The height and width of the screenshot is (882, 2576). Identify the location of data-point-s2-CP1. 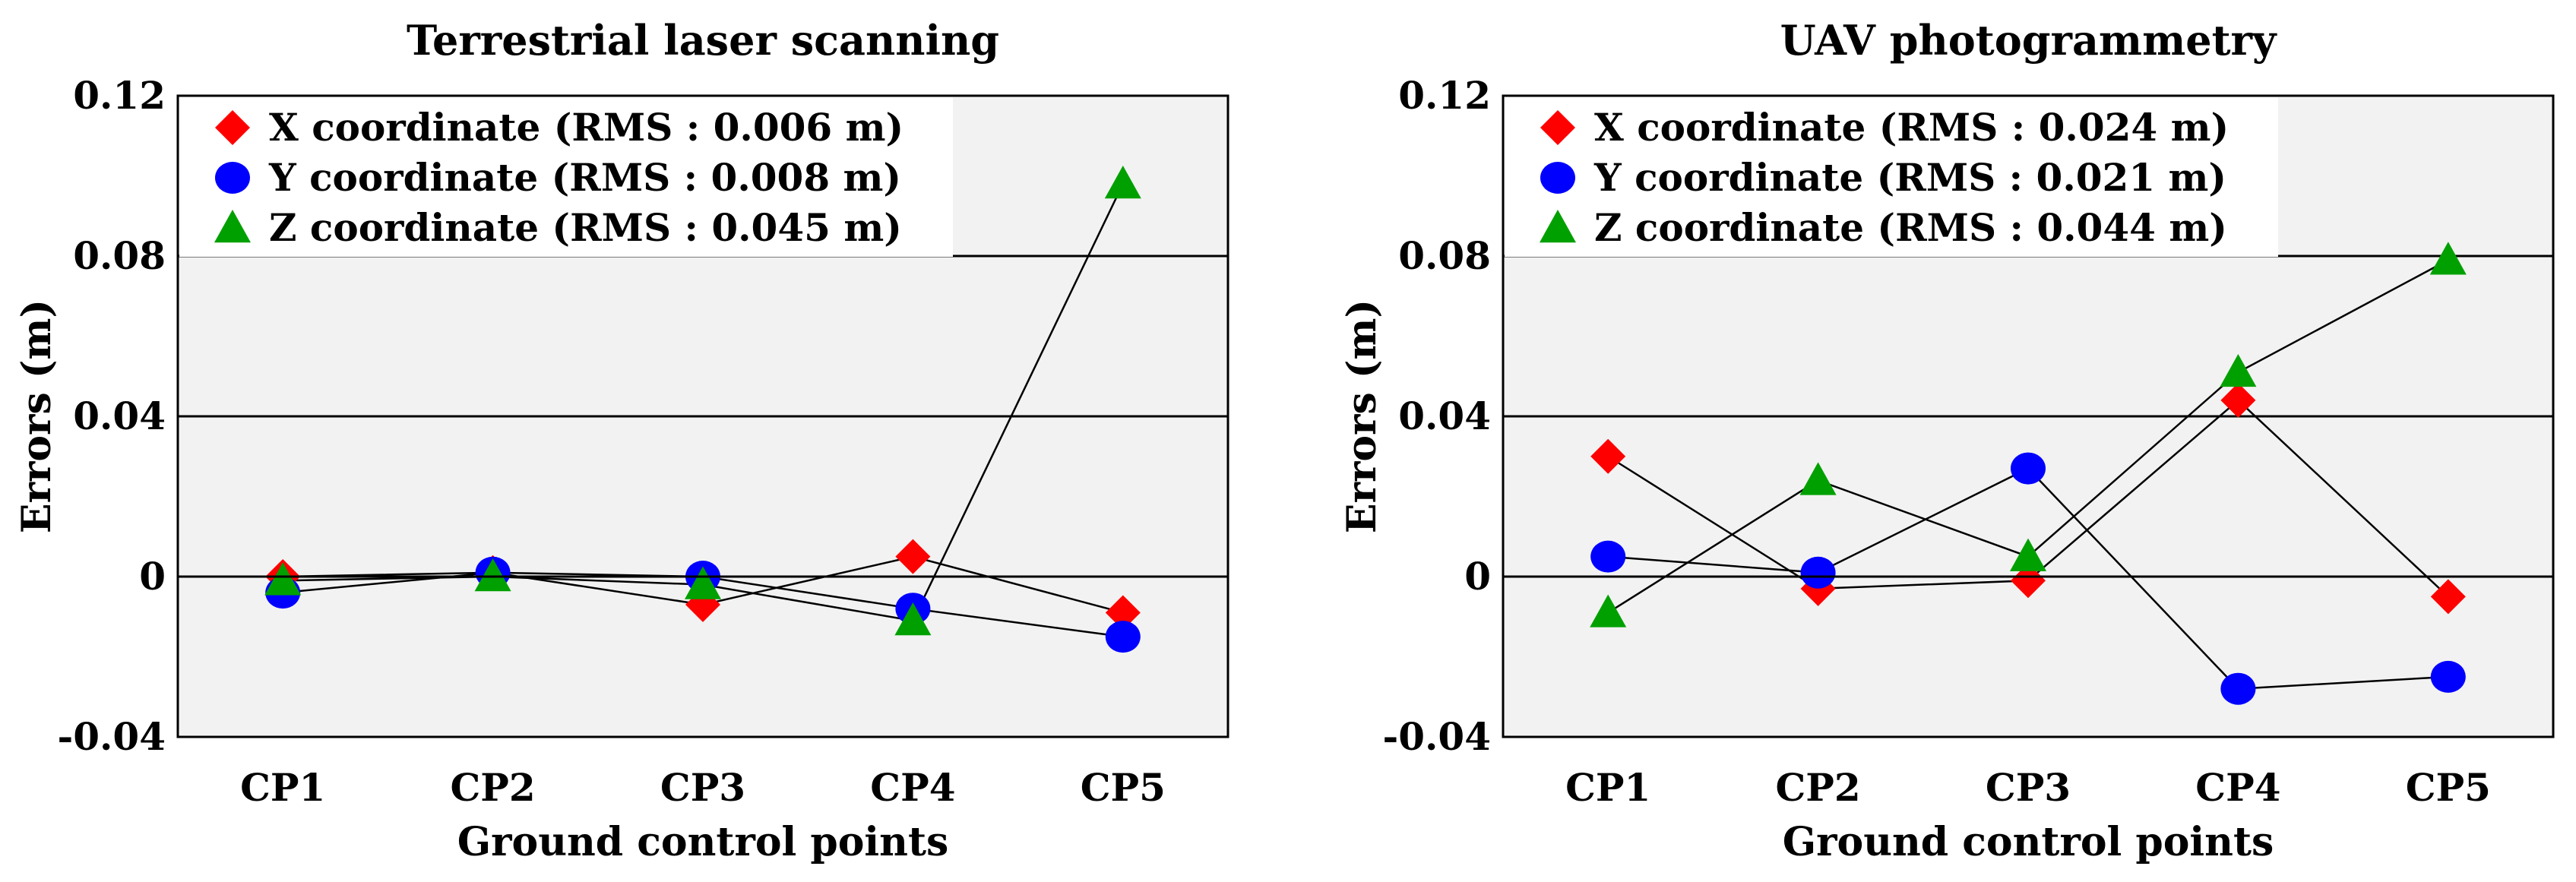
(1608, 556).